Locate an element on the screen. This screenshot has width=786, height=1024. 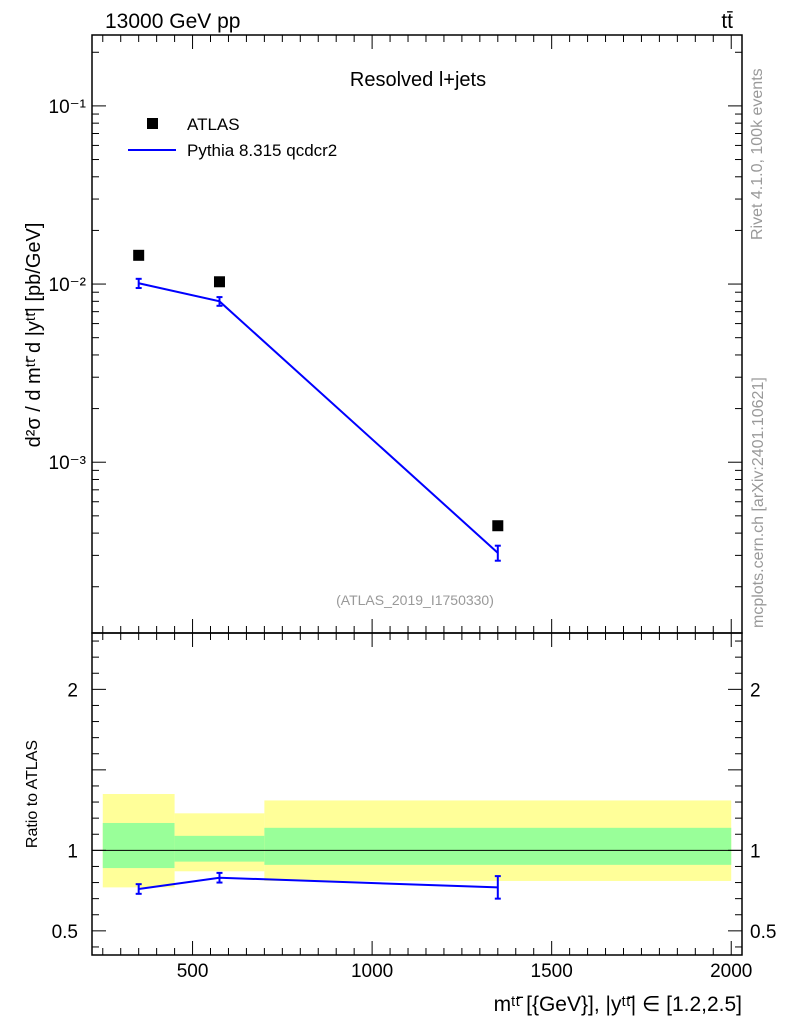
y-tick-label: 10⁻² is located at coordinates (68, 285).